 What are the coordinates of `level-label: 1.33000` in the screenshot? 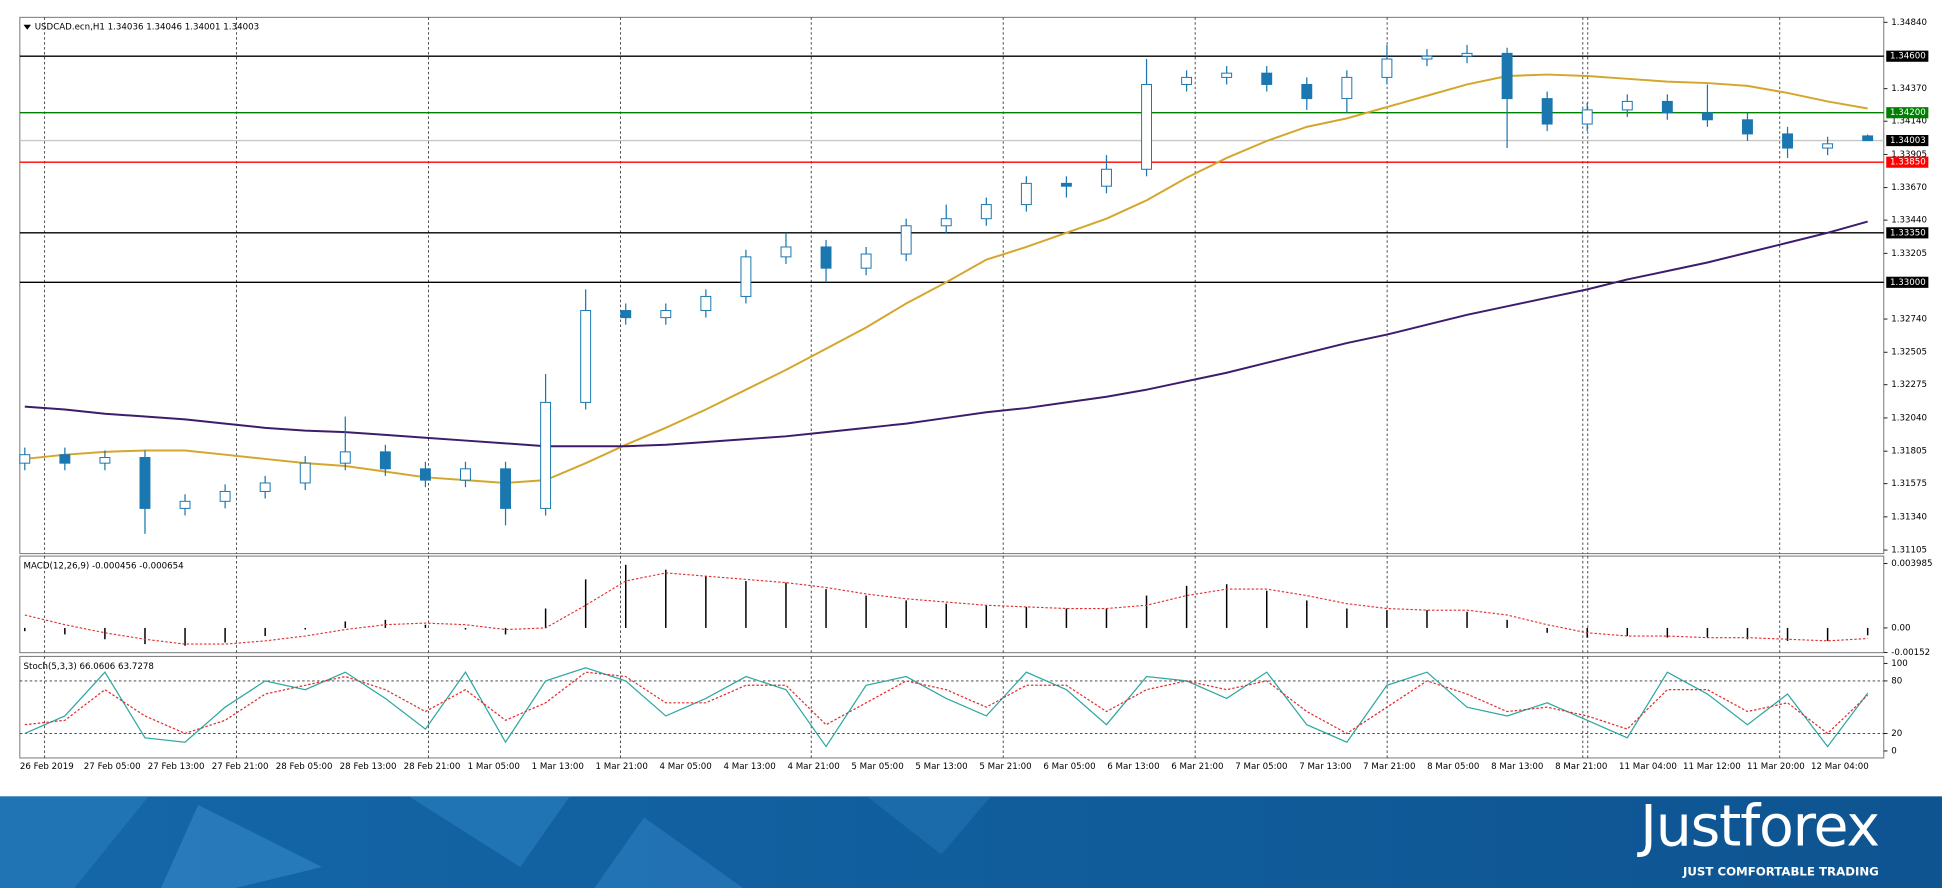 It's located at (1908, 283).